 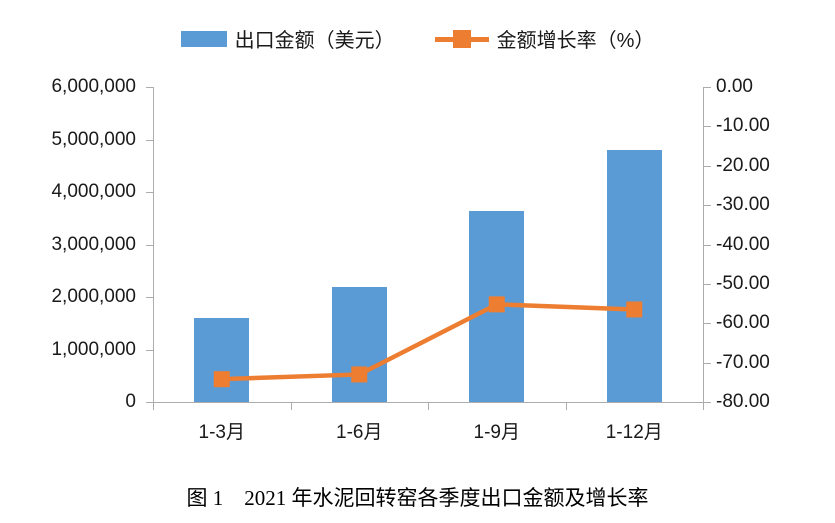 I want to click on x-axis-category-label: 1-12月, so click(x=634, y=432).